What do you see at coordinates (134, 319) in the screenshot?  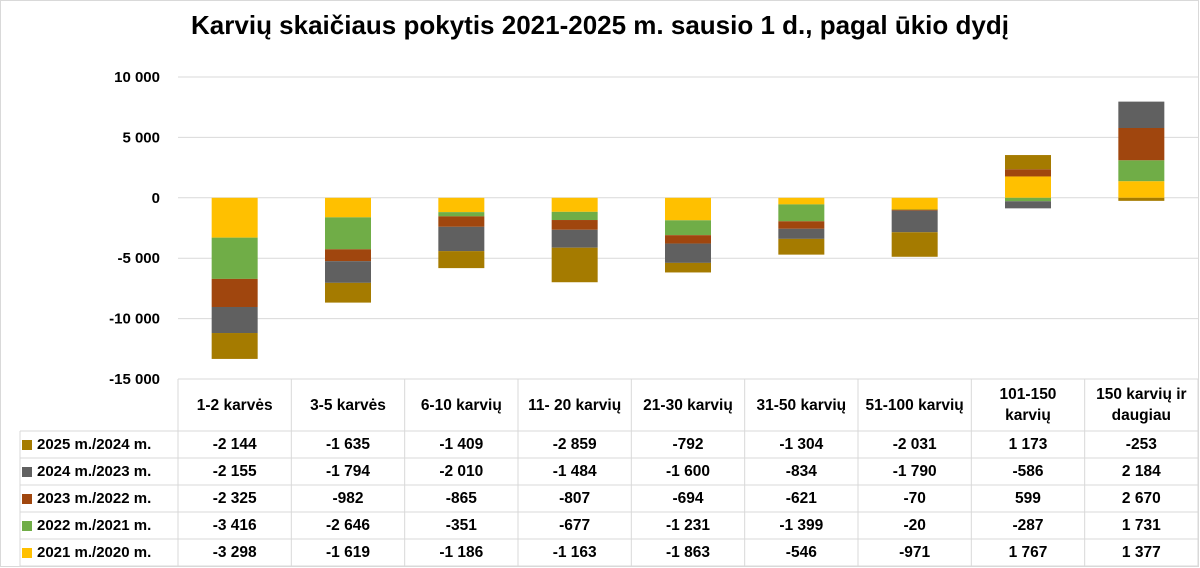 I see `y-tick-label: -10 000` at bounding box center [134, 319].